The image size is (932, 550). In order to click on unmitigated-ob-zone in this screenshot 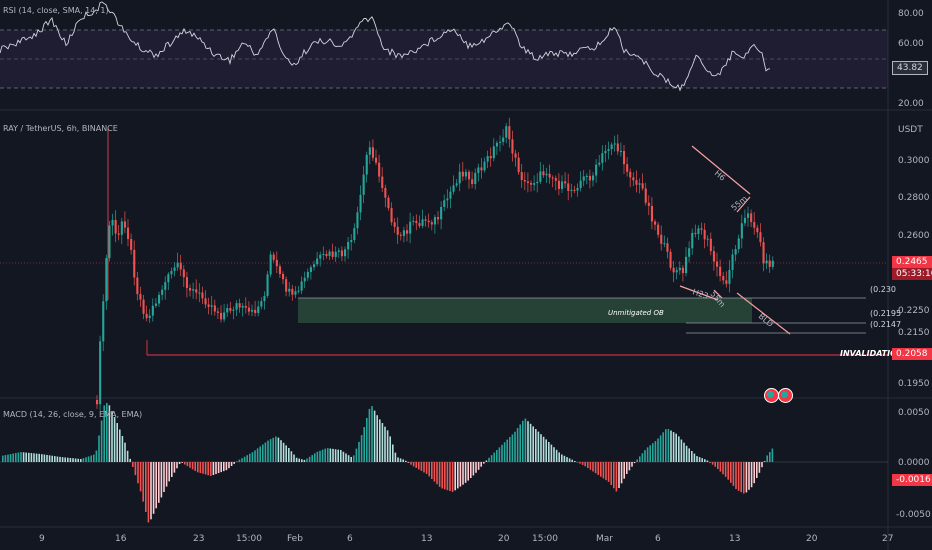, I will do `click(525, 310)`.